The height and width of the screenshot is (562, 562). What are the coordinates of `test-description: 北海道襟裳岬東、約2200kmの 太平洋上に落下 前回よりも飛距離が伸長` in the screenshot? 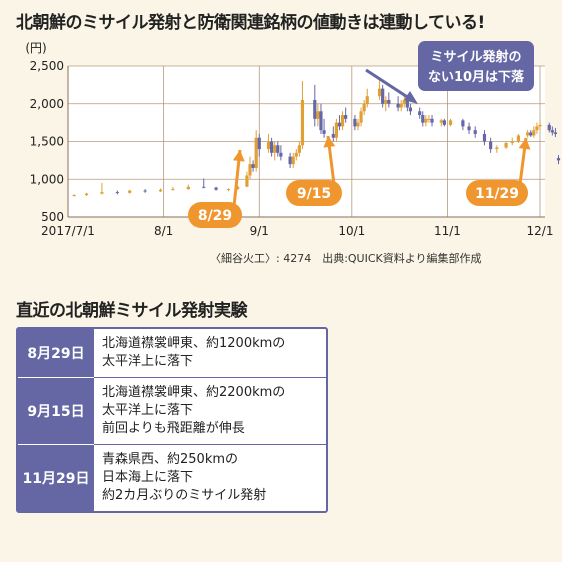 It's located at (193, 411).